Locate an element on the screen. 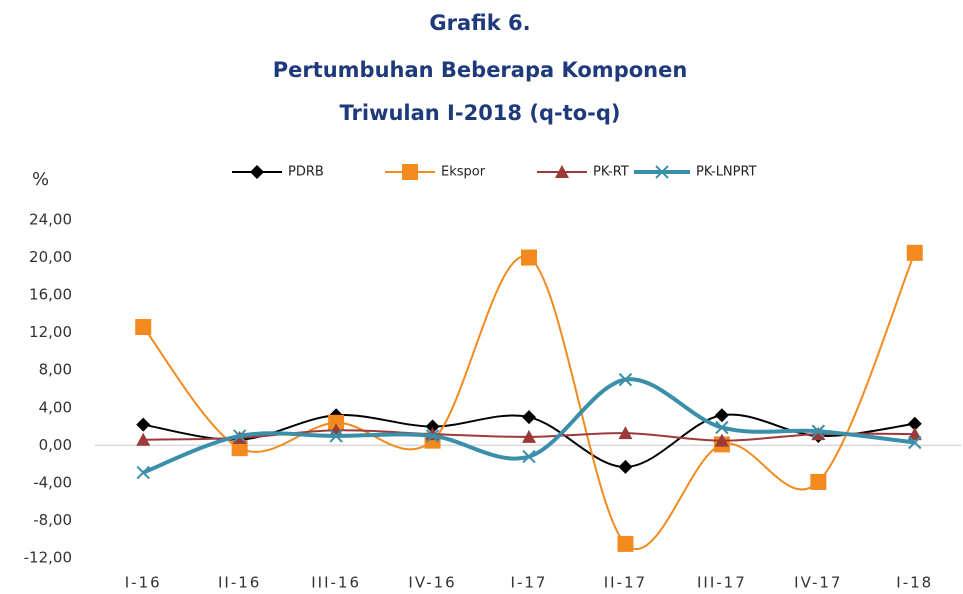  series-line is located at coordinates (529, 426).